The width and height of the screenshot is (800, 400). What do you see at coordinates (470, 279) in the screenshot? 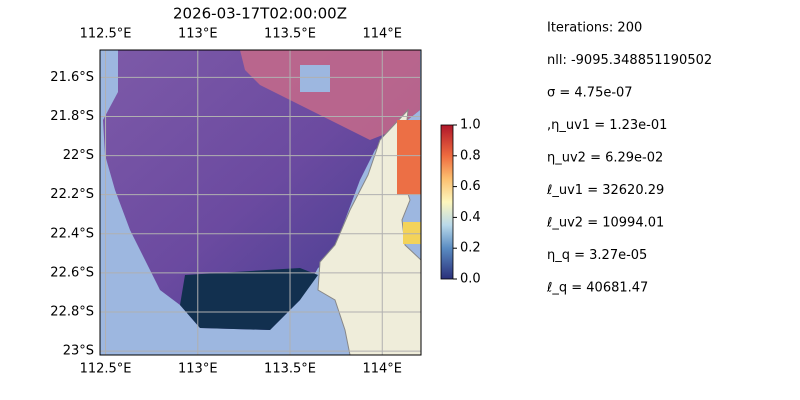
I see `colorbar-tick-label: 0.0` at bounding box center [470, 279].